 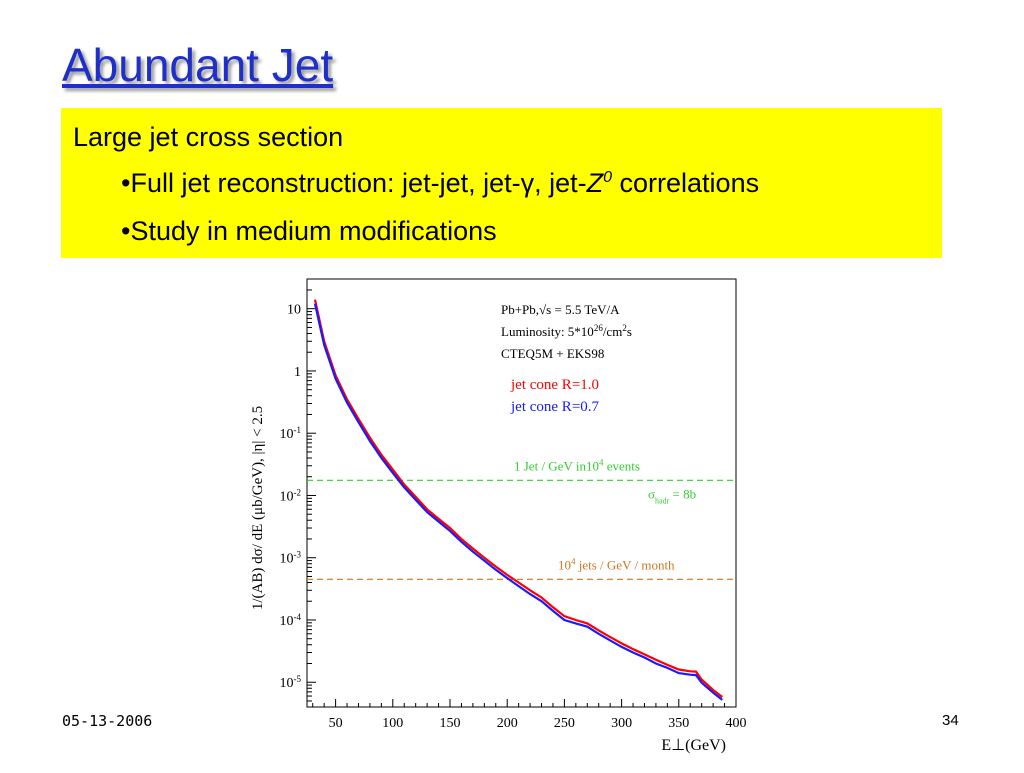 I want to click on bullet-line-3: •Study in medium modifications, so click(x=309, y=231).